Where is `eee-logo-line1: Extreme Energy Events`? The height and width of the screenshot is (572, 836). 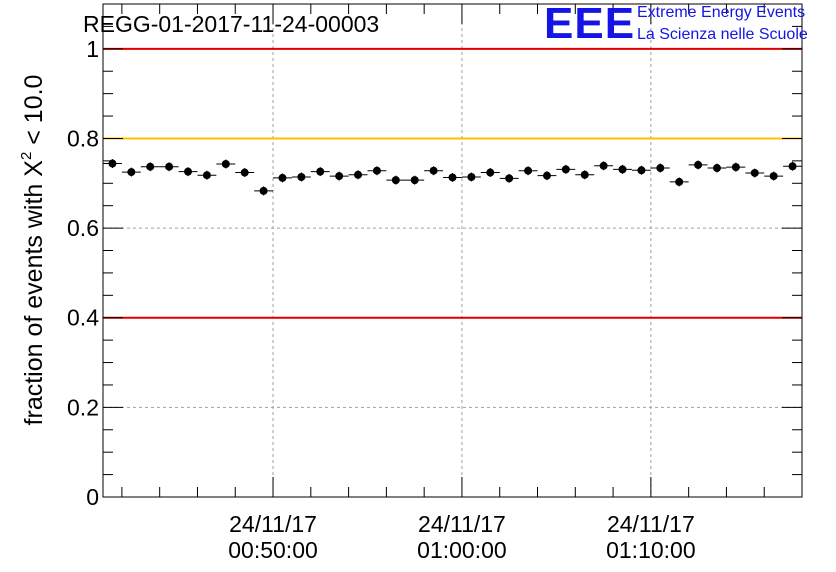
eee-logo-line1: Extreme Energy Events is located at coordinates (721, 12).